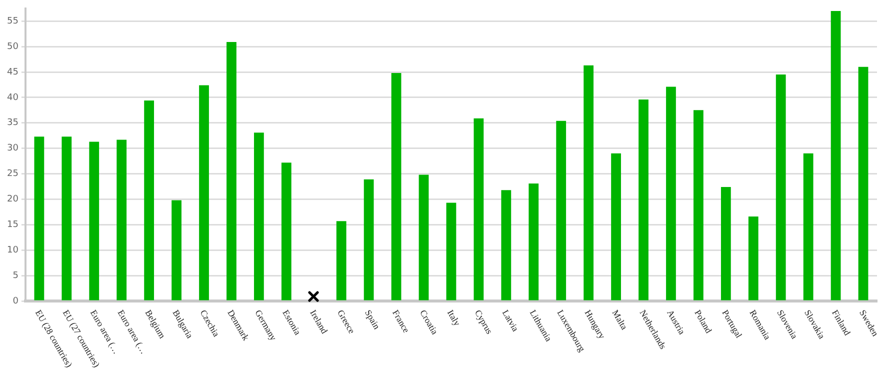 The width and height of the screenshot is (880, 387). I want to click on y-tick-label: 45, so click(12, 72).